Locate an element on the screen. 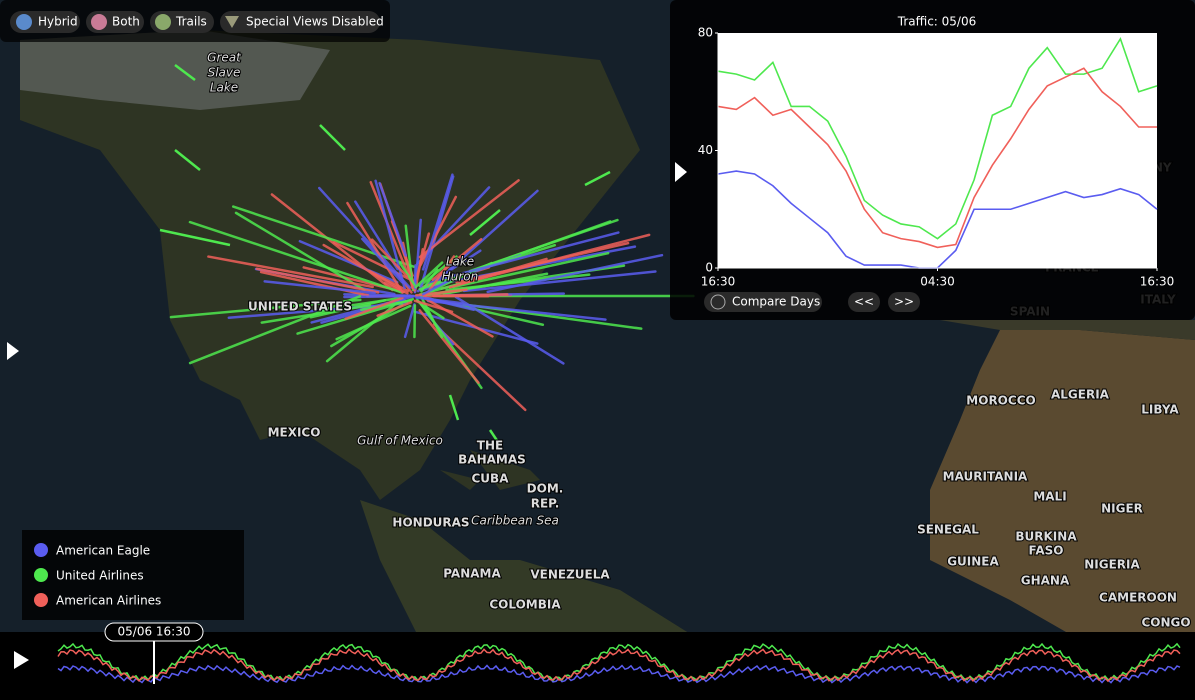 The width and height of the screenshot is (1195, 700). trails-button: Trails is located at coordinates (182, 22).